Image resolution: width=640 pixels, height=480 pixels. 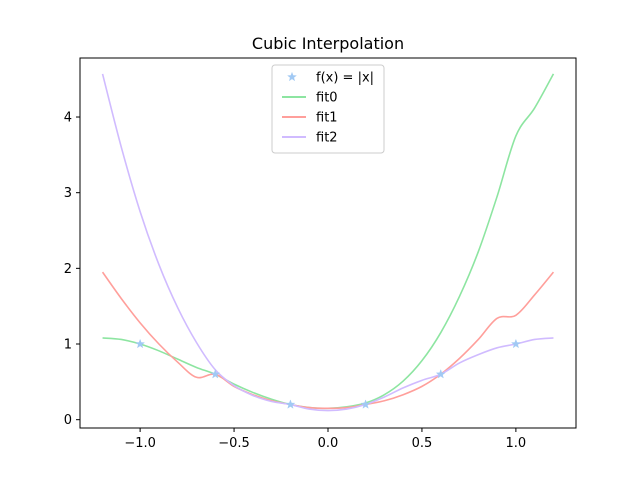 I want to click on x-tick-label: 1.0, so click(x=516, y=443).